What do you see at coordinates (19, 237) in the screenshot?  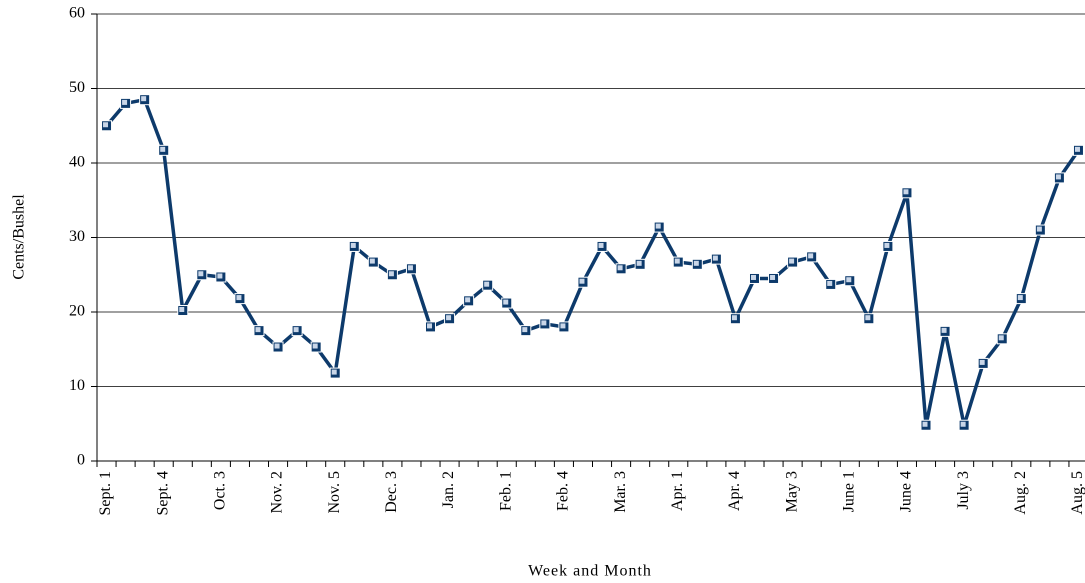 I see `y-axis-label: Cents/Bushel` at bounding box center [19, 237].